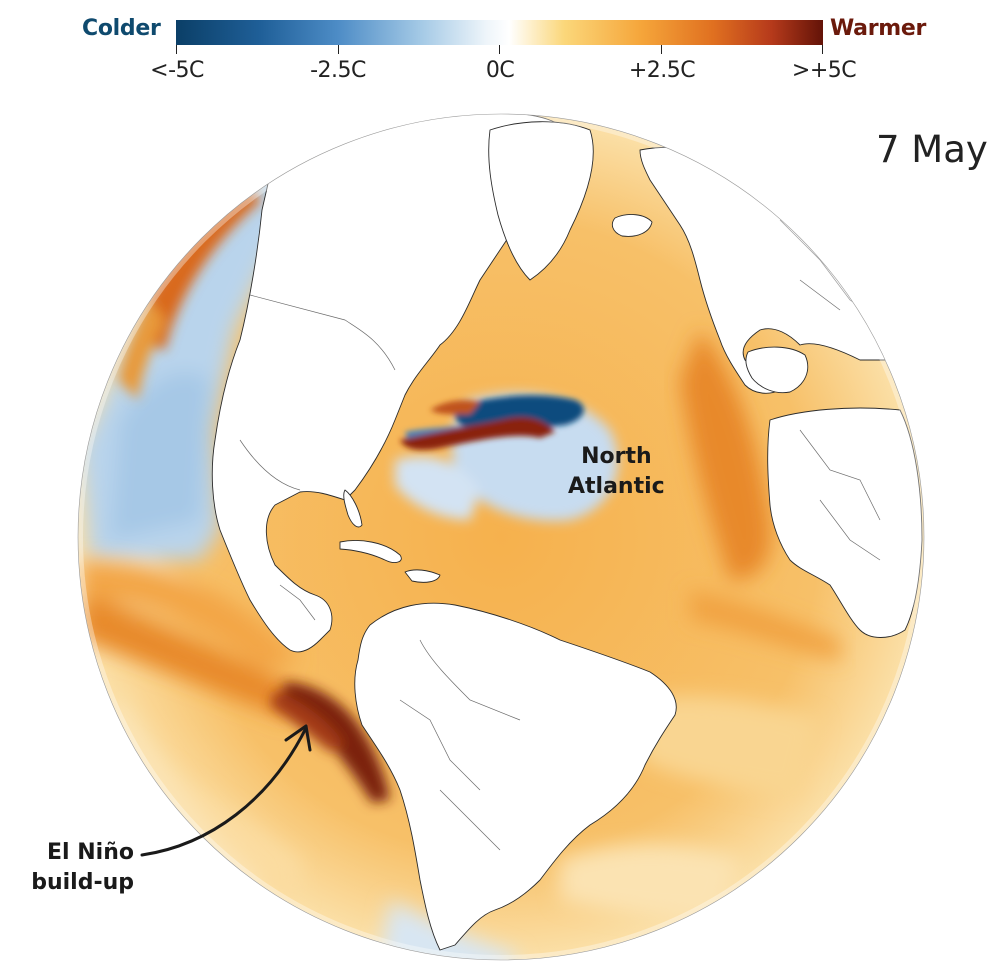 The height and width of the screenshot is (978, 1000). Describe the element at coordinates (353, 508) in the screenshot. I see `florida` at that location.